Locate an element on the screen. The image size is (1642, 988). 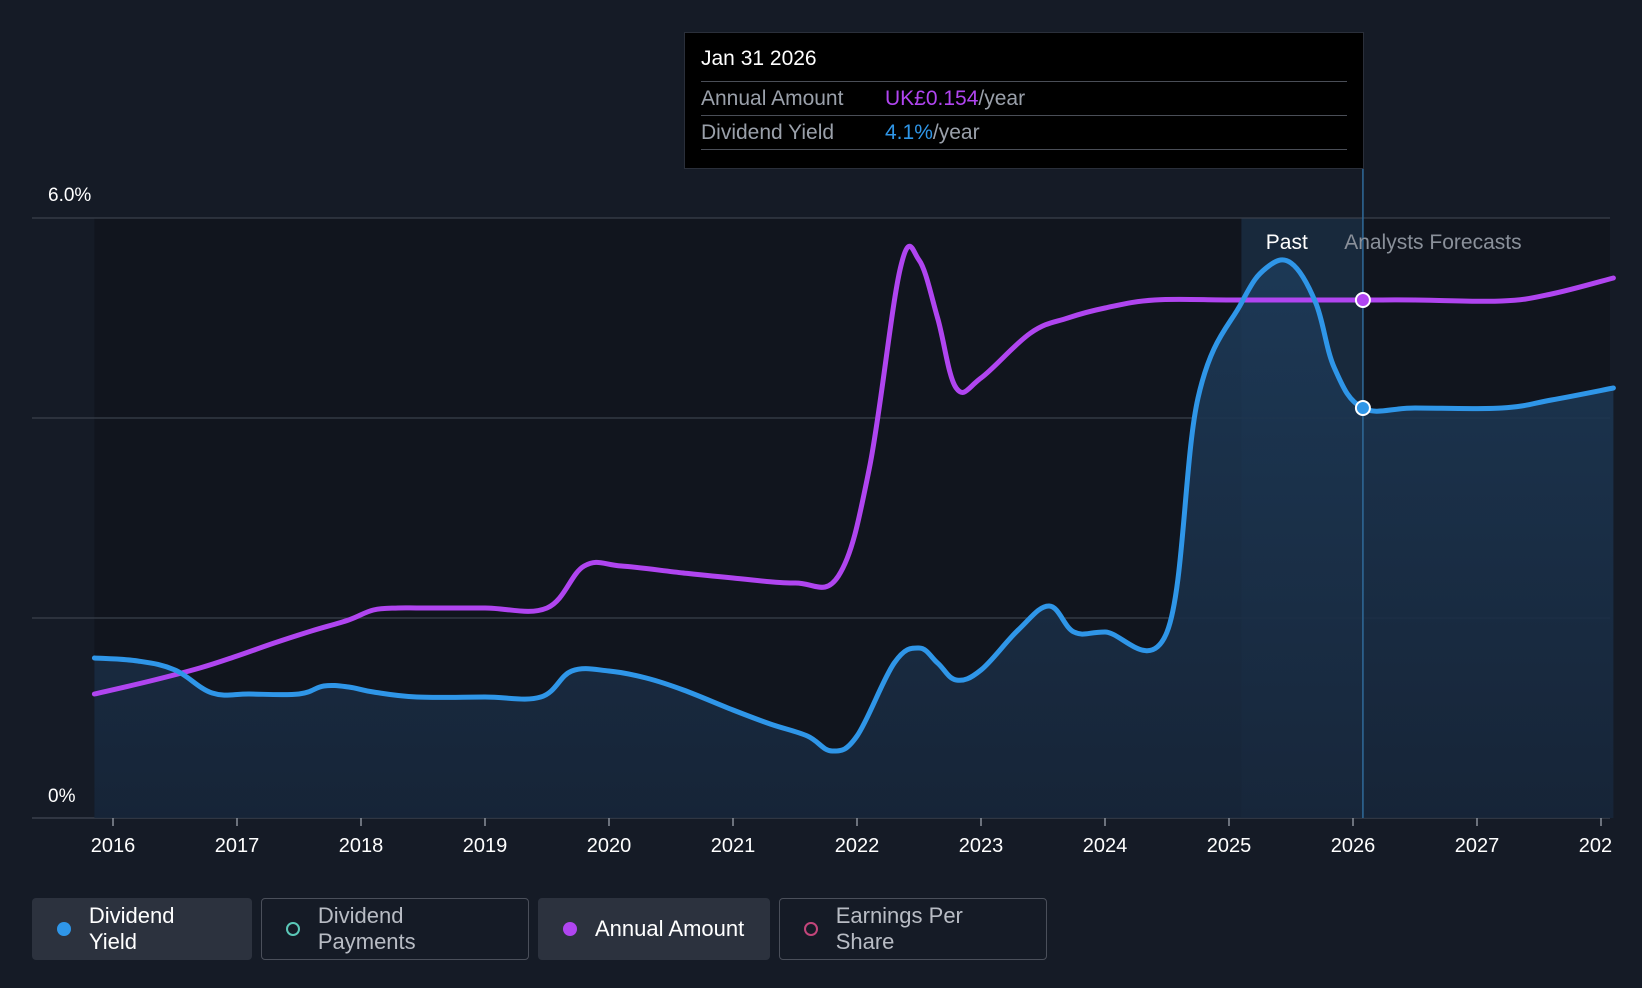
tooltip-row-dividend-yield: Dividend Yield 4.1% /year is located at coordinates (1024, 133).